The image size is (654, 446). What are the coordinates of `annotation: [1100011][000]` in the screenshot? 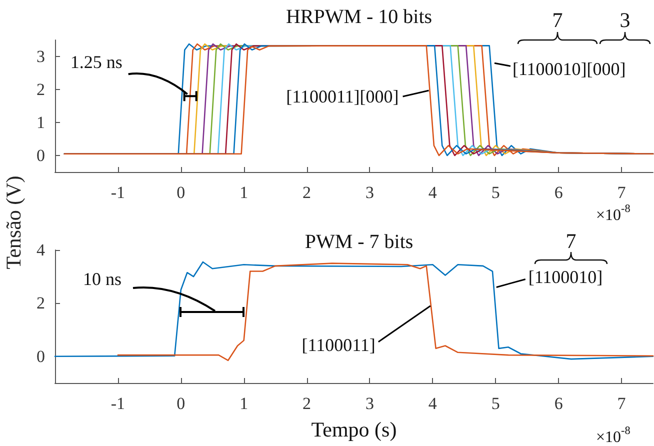 It's located at (342, 96).